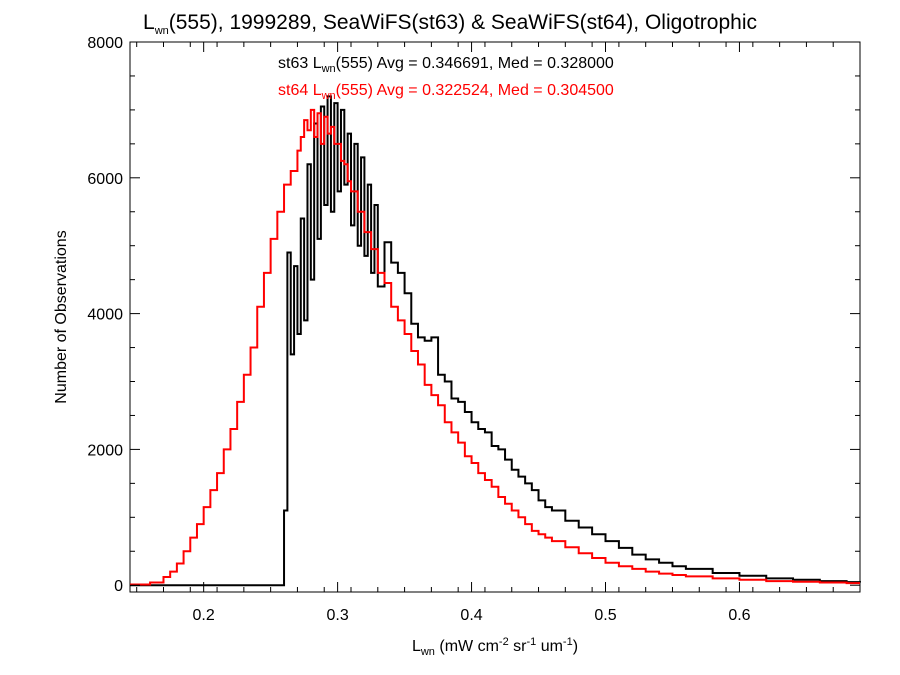 The image size is (900, 675). What do you see at coordinates (471, 615) in the screenshot?
I see `x-tick-label: 0.4` at bounding box center [471, 615].